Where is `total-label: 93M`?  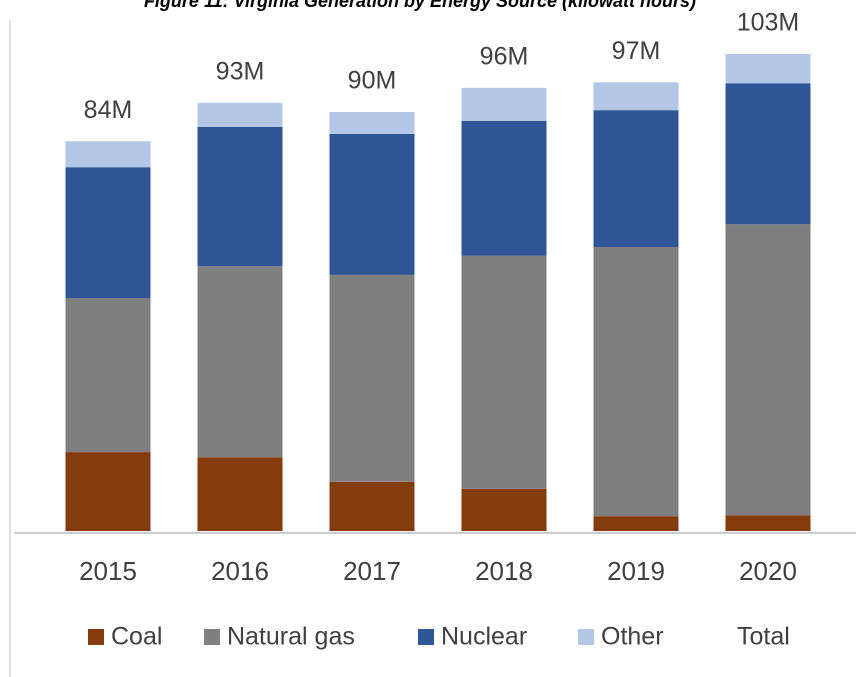 total-label: 93M is located at coordinates (240, 71).